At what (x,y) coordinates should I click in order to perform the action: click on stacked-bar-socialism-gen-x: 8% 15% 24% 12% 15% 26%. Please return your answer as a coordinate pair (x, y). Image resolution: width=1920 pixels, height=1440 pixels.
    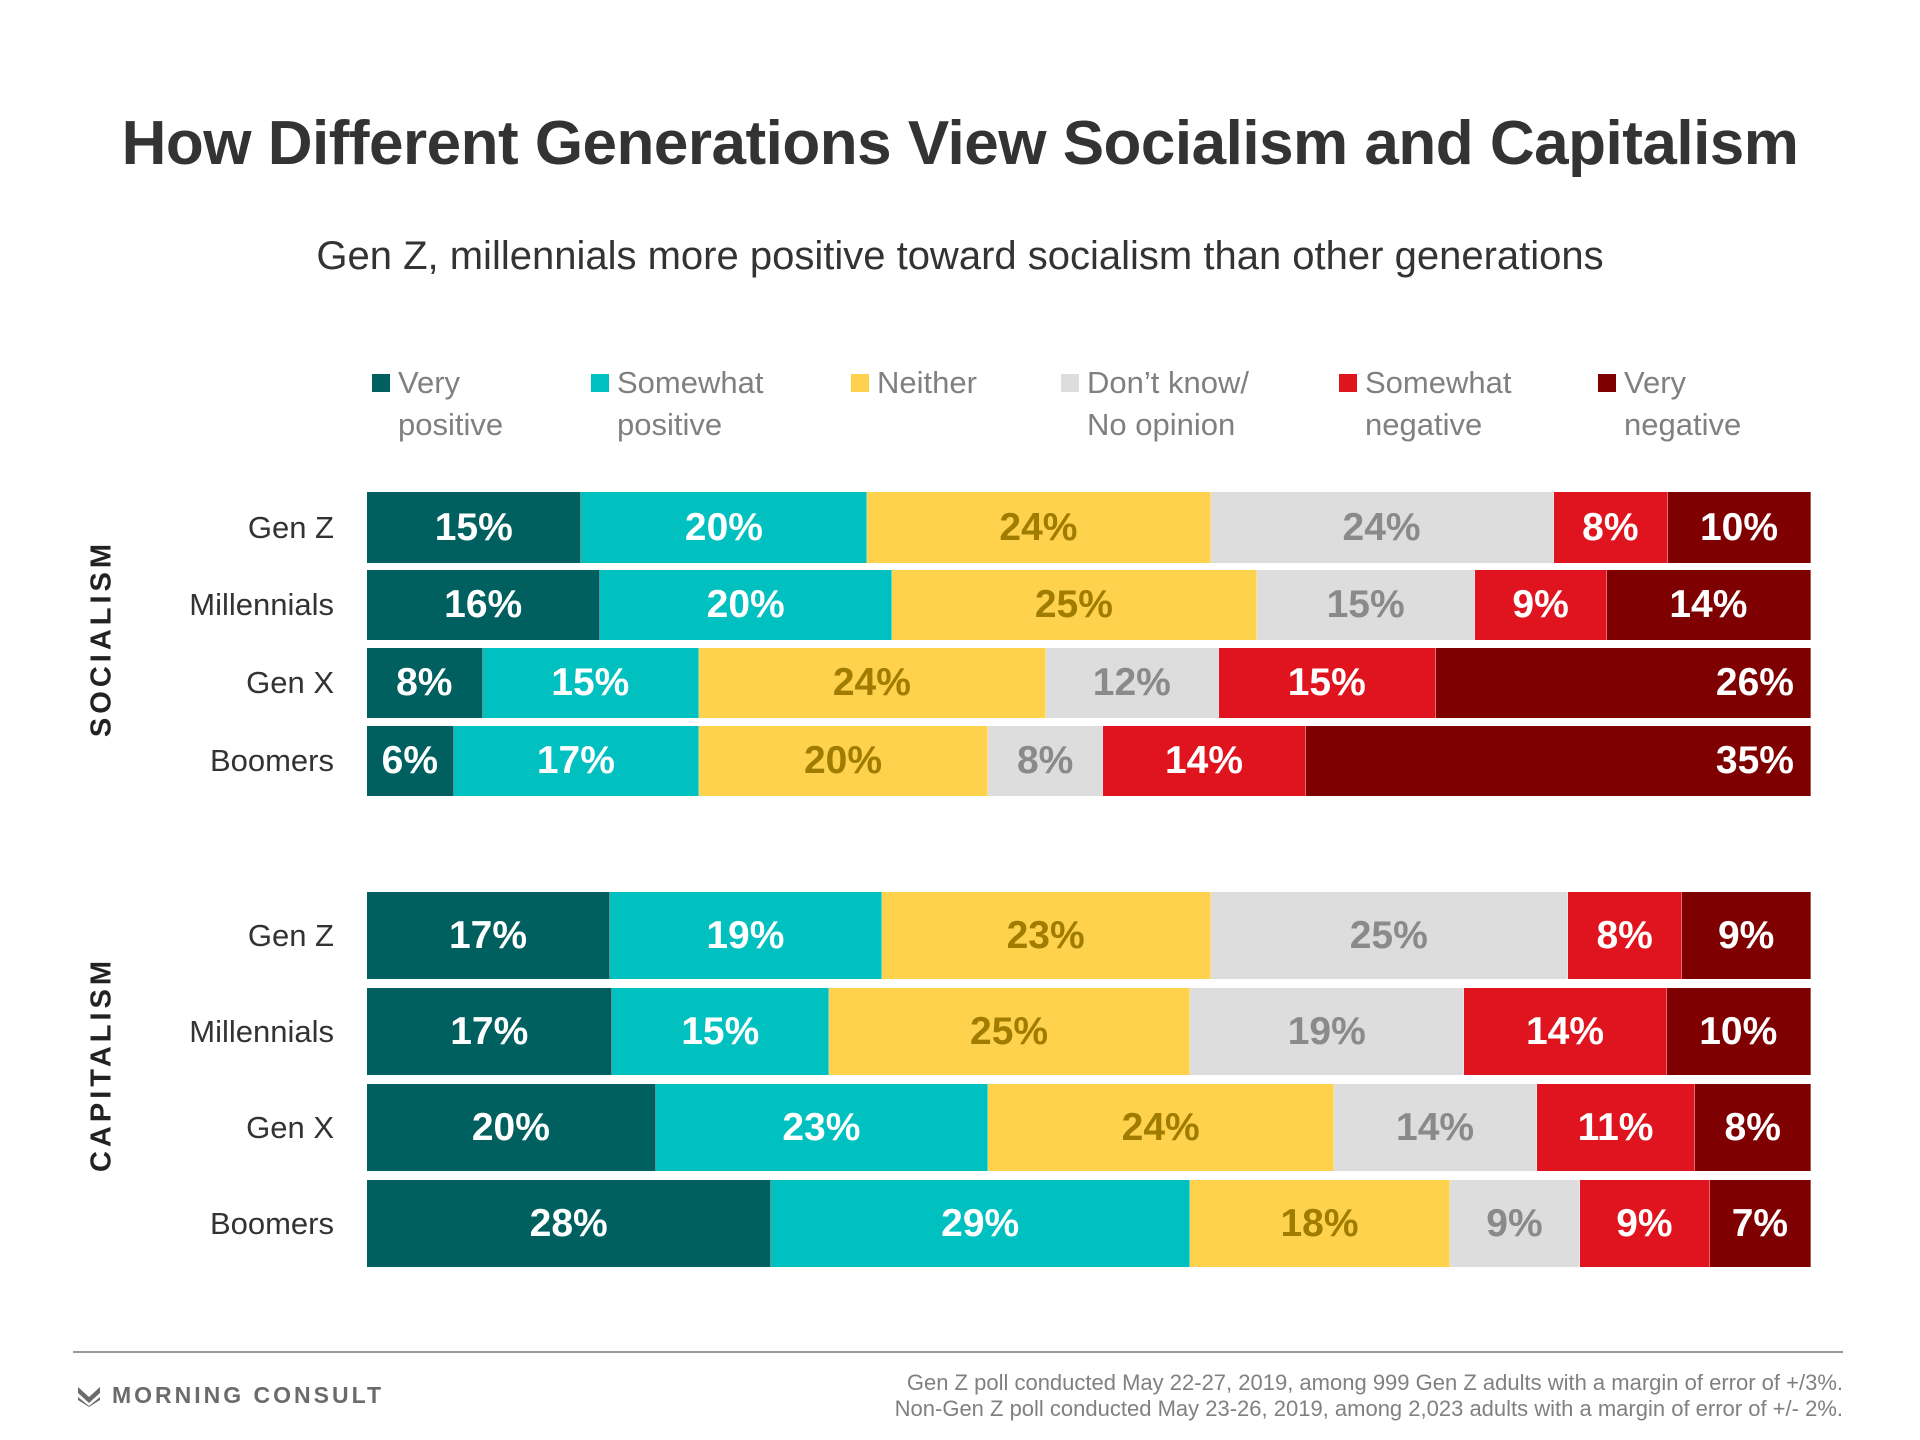
    Looking at the image, I should click on (1089, 683).